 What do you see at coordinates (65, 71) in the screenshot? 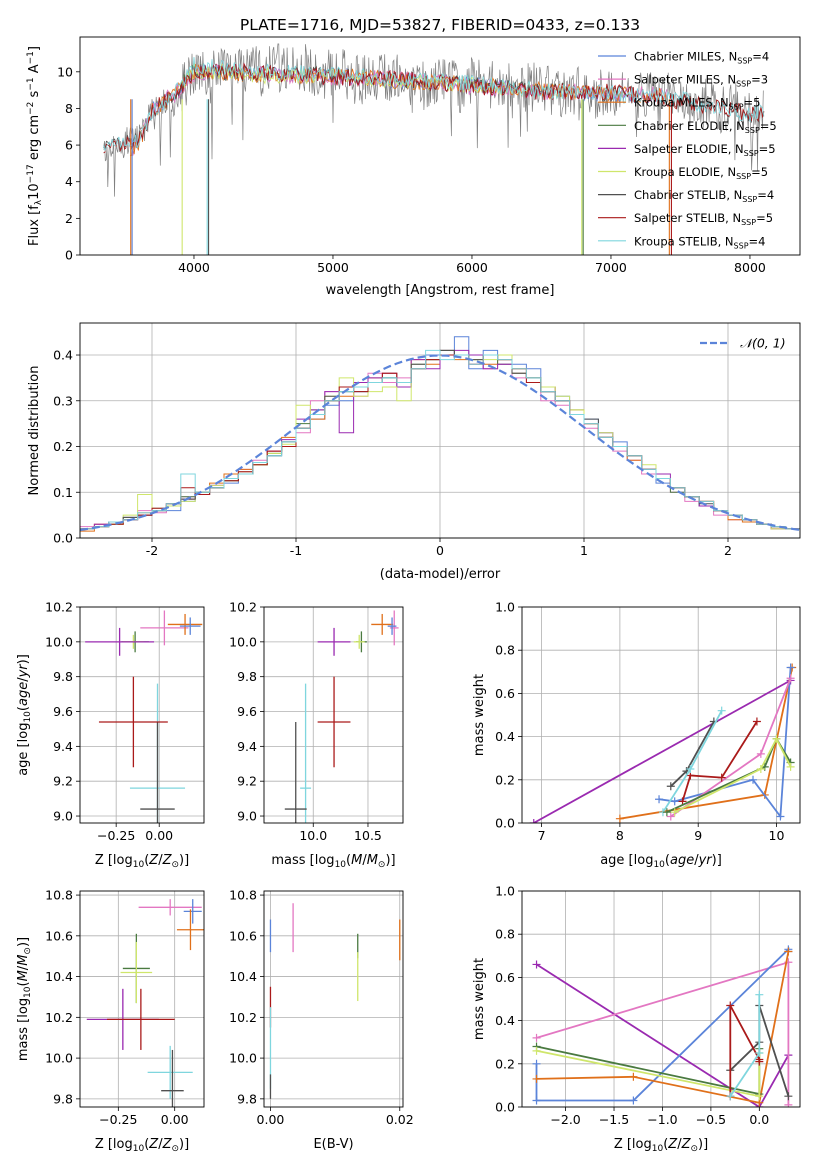
I see `y-tick-label: 10` at bounding box center [65, 71].